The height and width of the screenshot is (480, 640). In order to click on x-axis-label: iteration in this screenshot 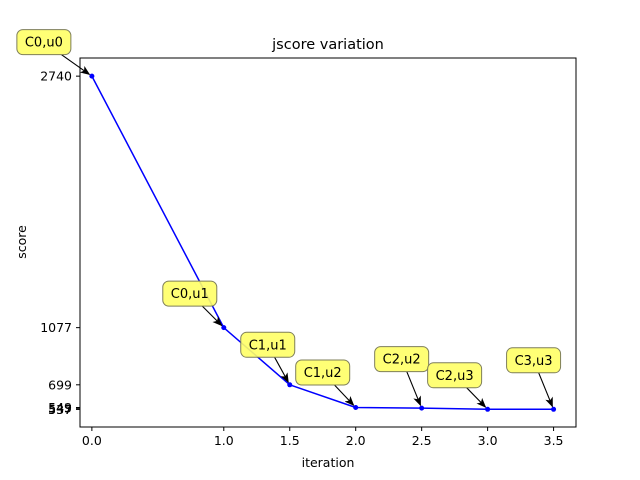, I will do `click(328, 462)`.